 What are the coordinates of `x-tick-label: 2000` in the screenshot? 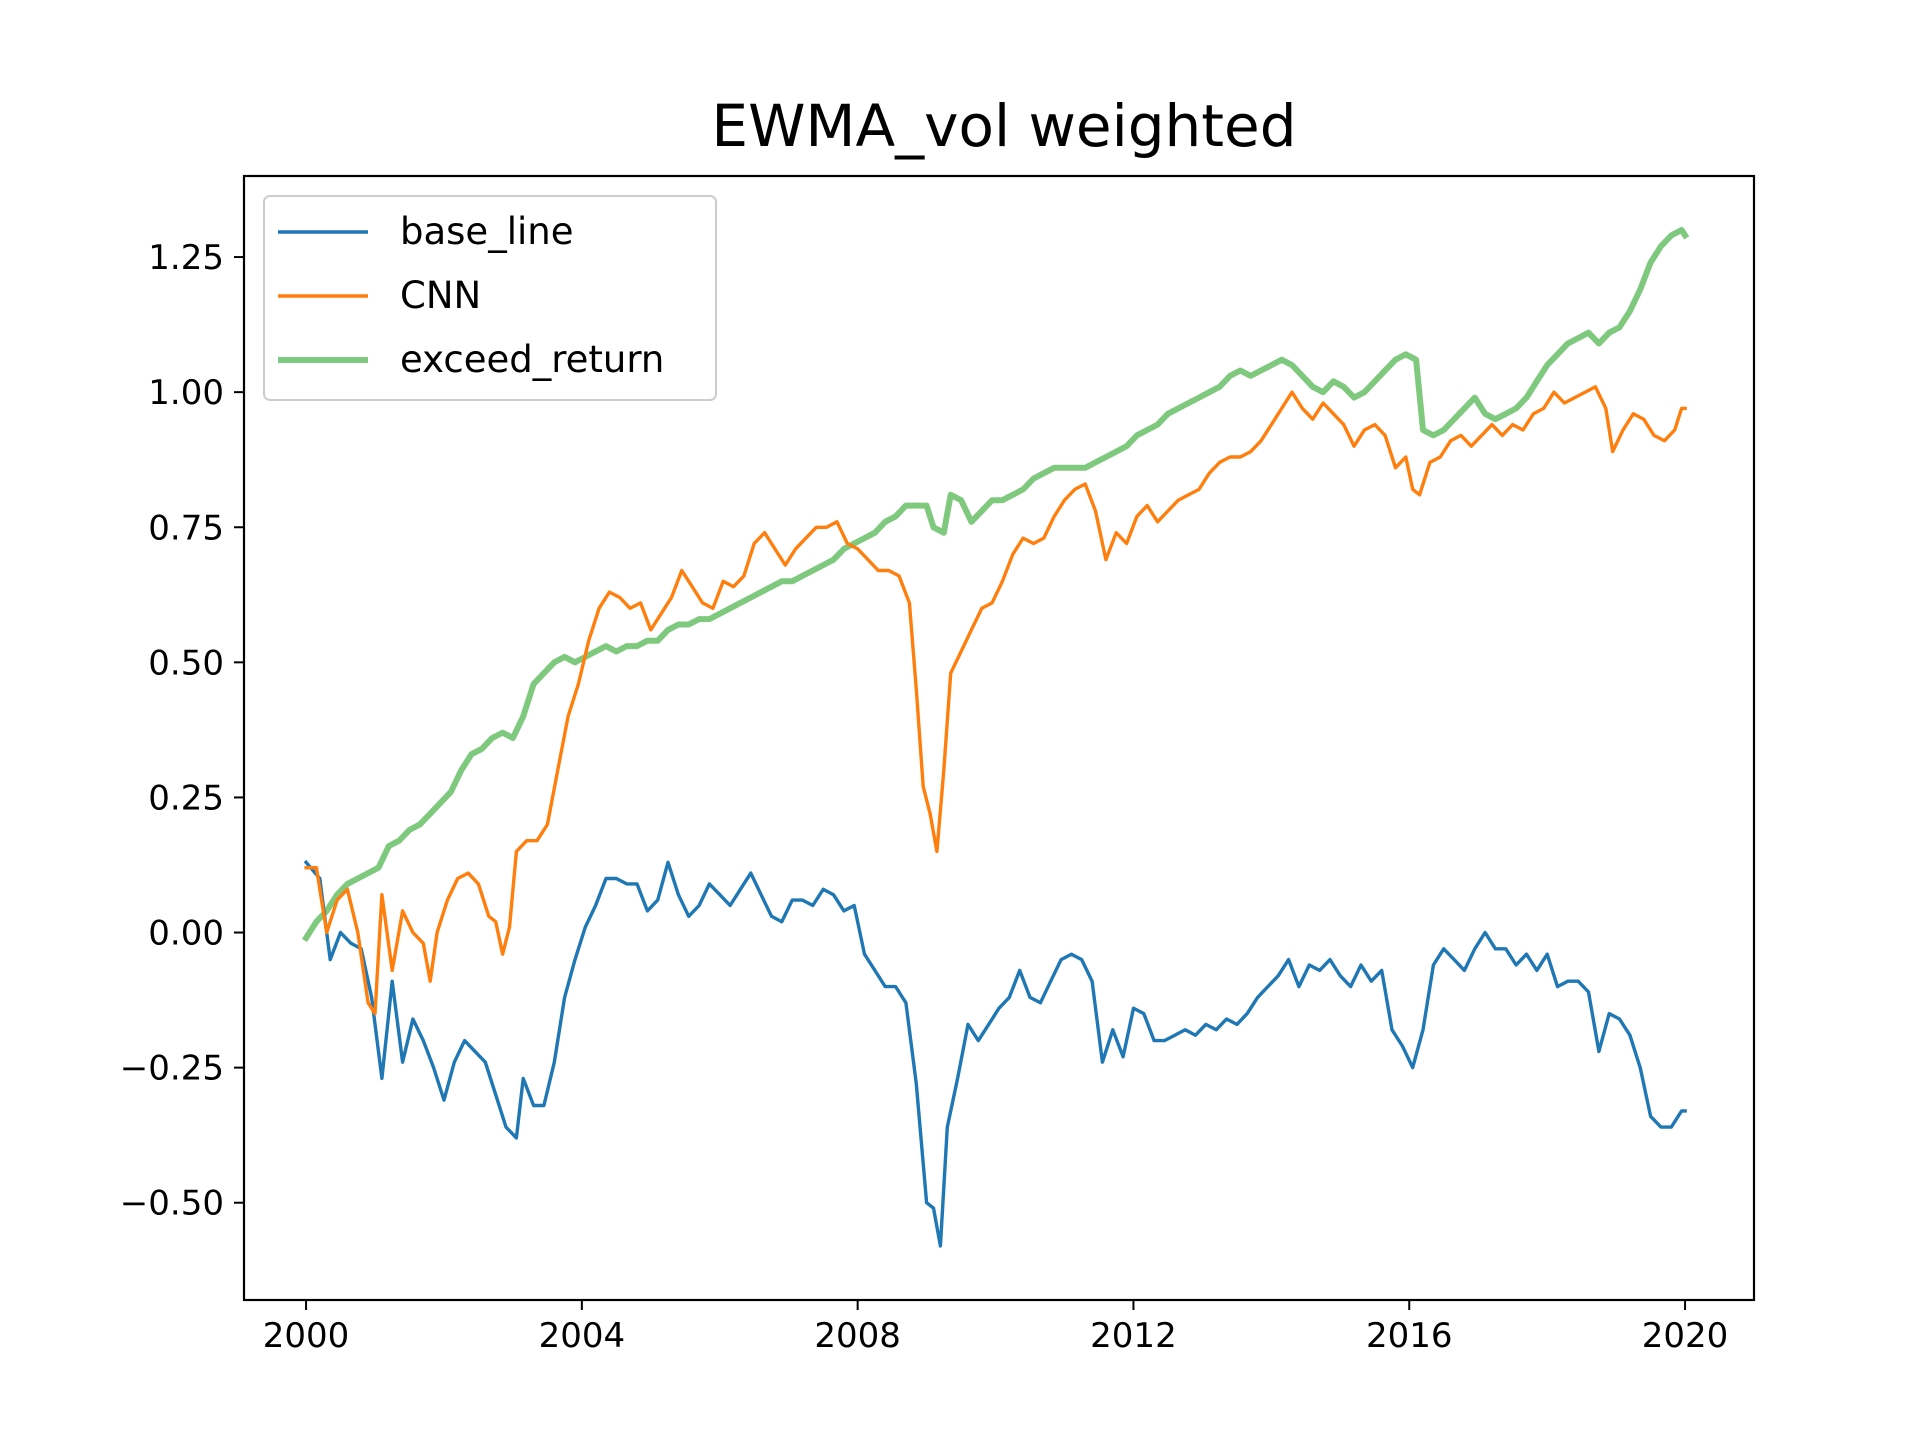 It's located at (306, 1336).